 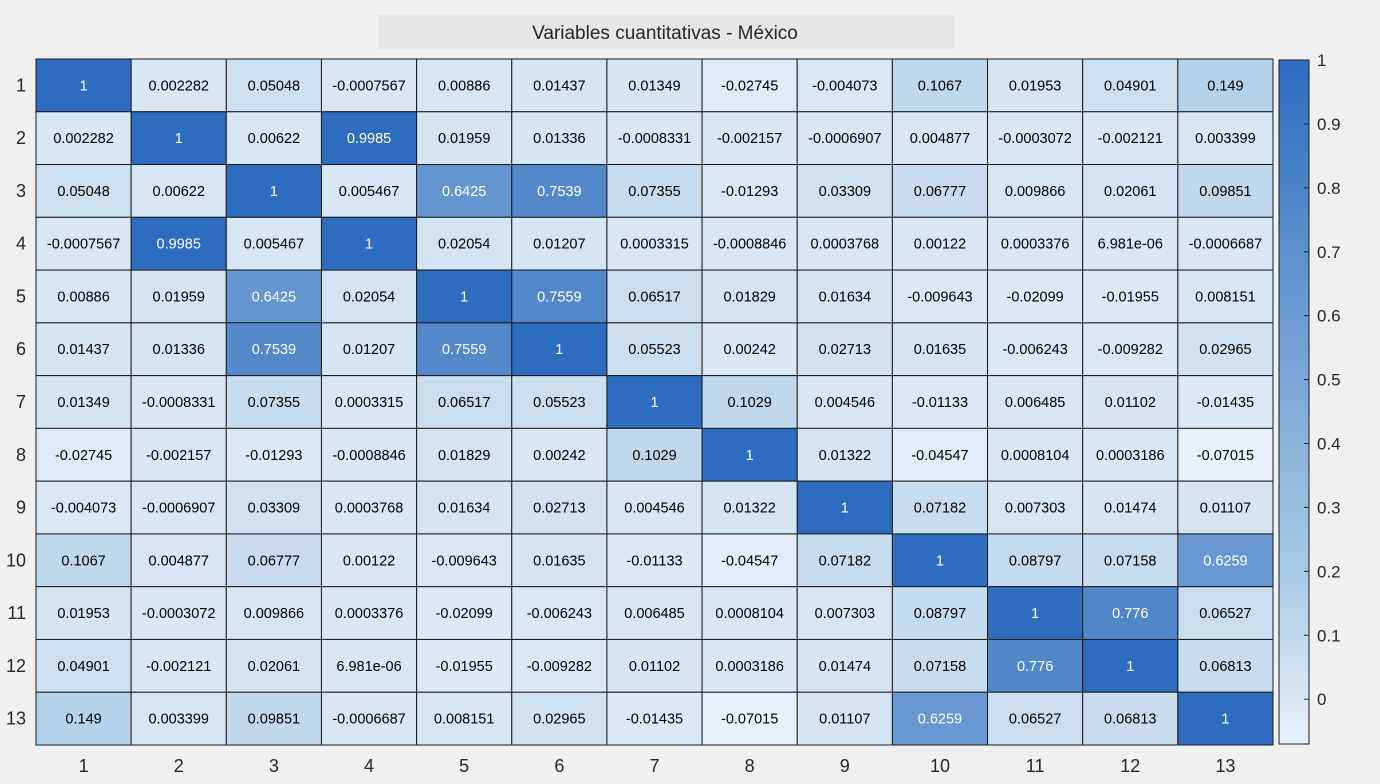 I want to click on heatmap-cell-label: 0.0003315, so click(x=369, y=403).